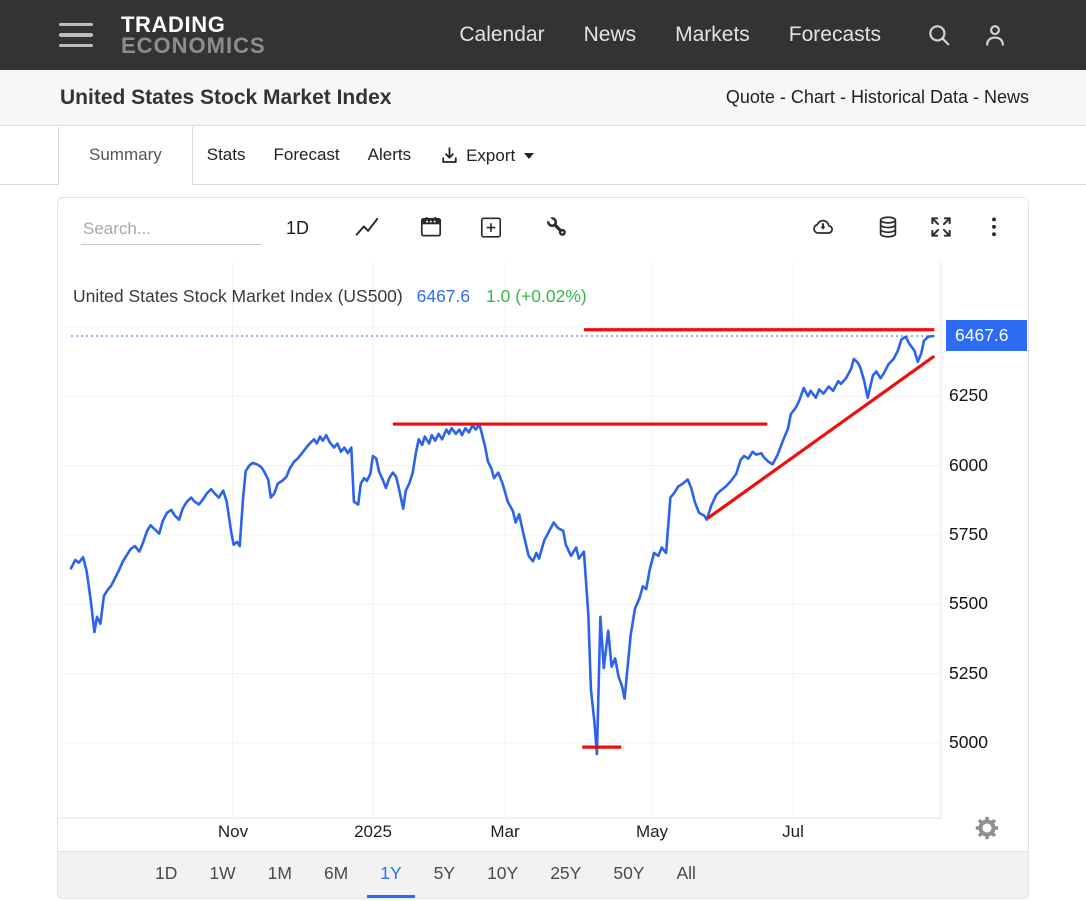 The image size is (1086, 901). I want to click on user-icon, so click(995, 35).